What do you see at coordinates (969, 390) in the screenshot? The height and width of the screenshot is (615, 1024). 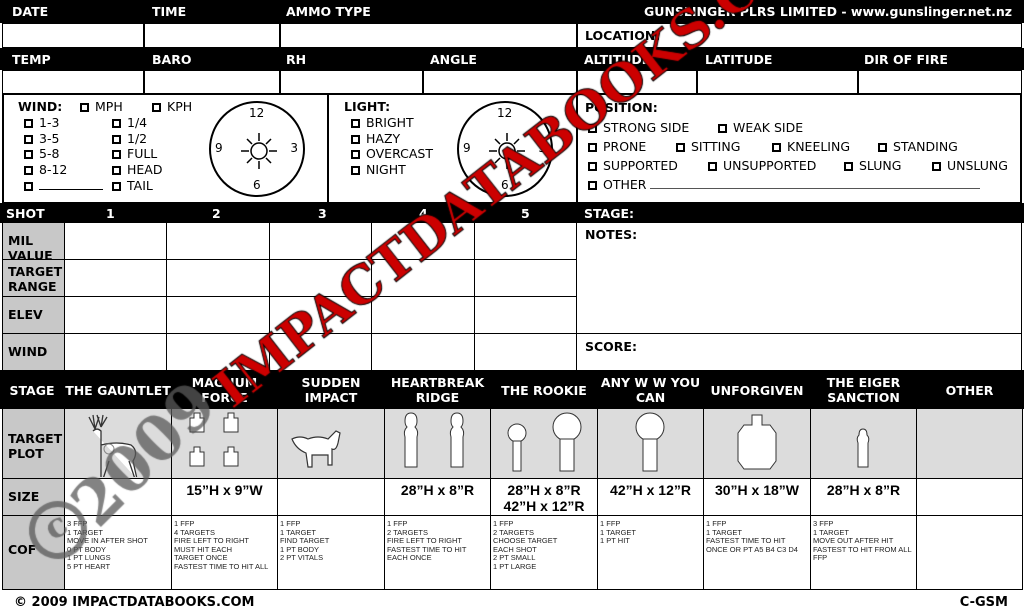 I see `stage-name: OTHER` at bounding box center [969, 390].